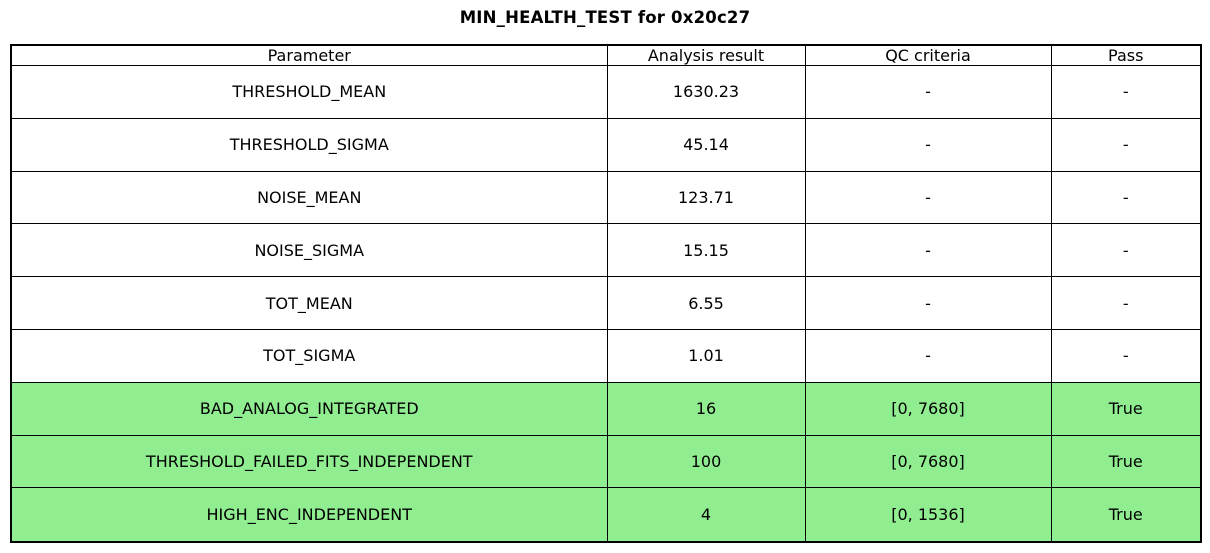 The width and height of the screenshot is (1210, 553). I want to click on table-row: NOISE_SIGMA 15.15- -, so click(606, 250).